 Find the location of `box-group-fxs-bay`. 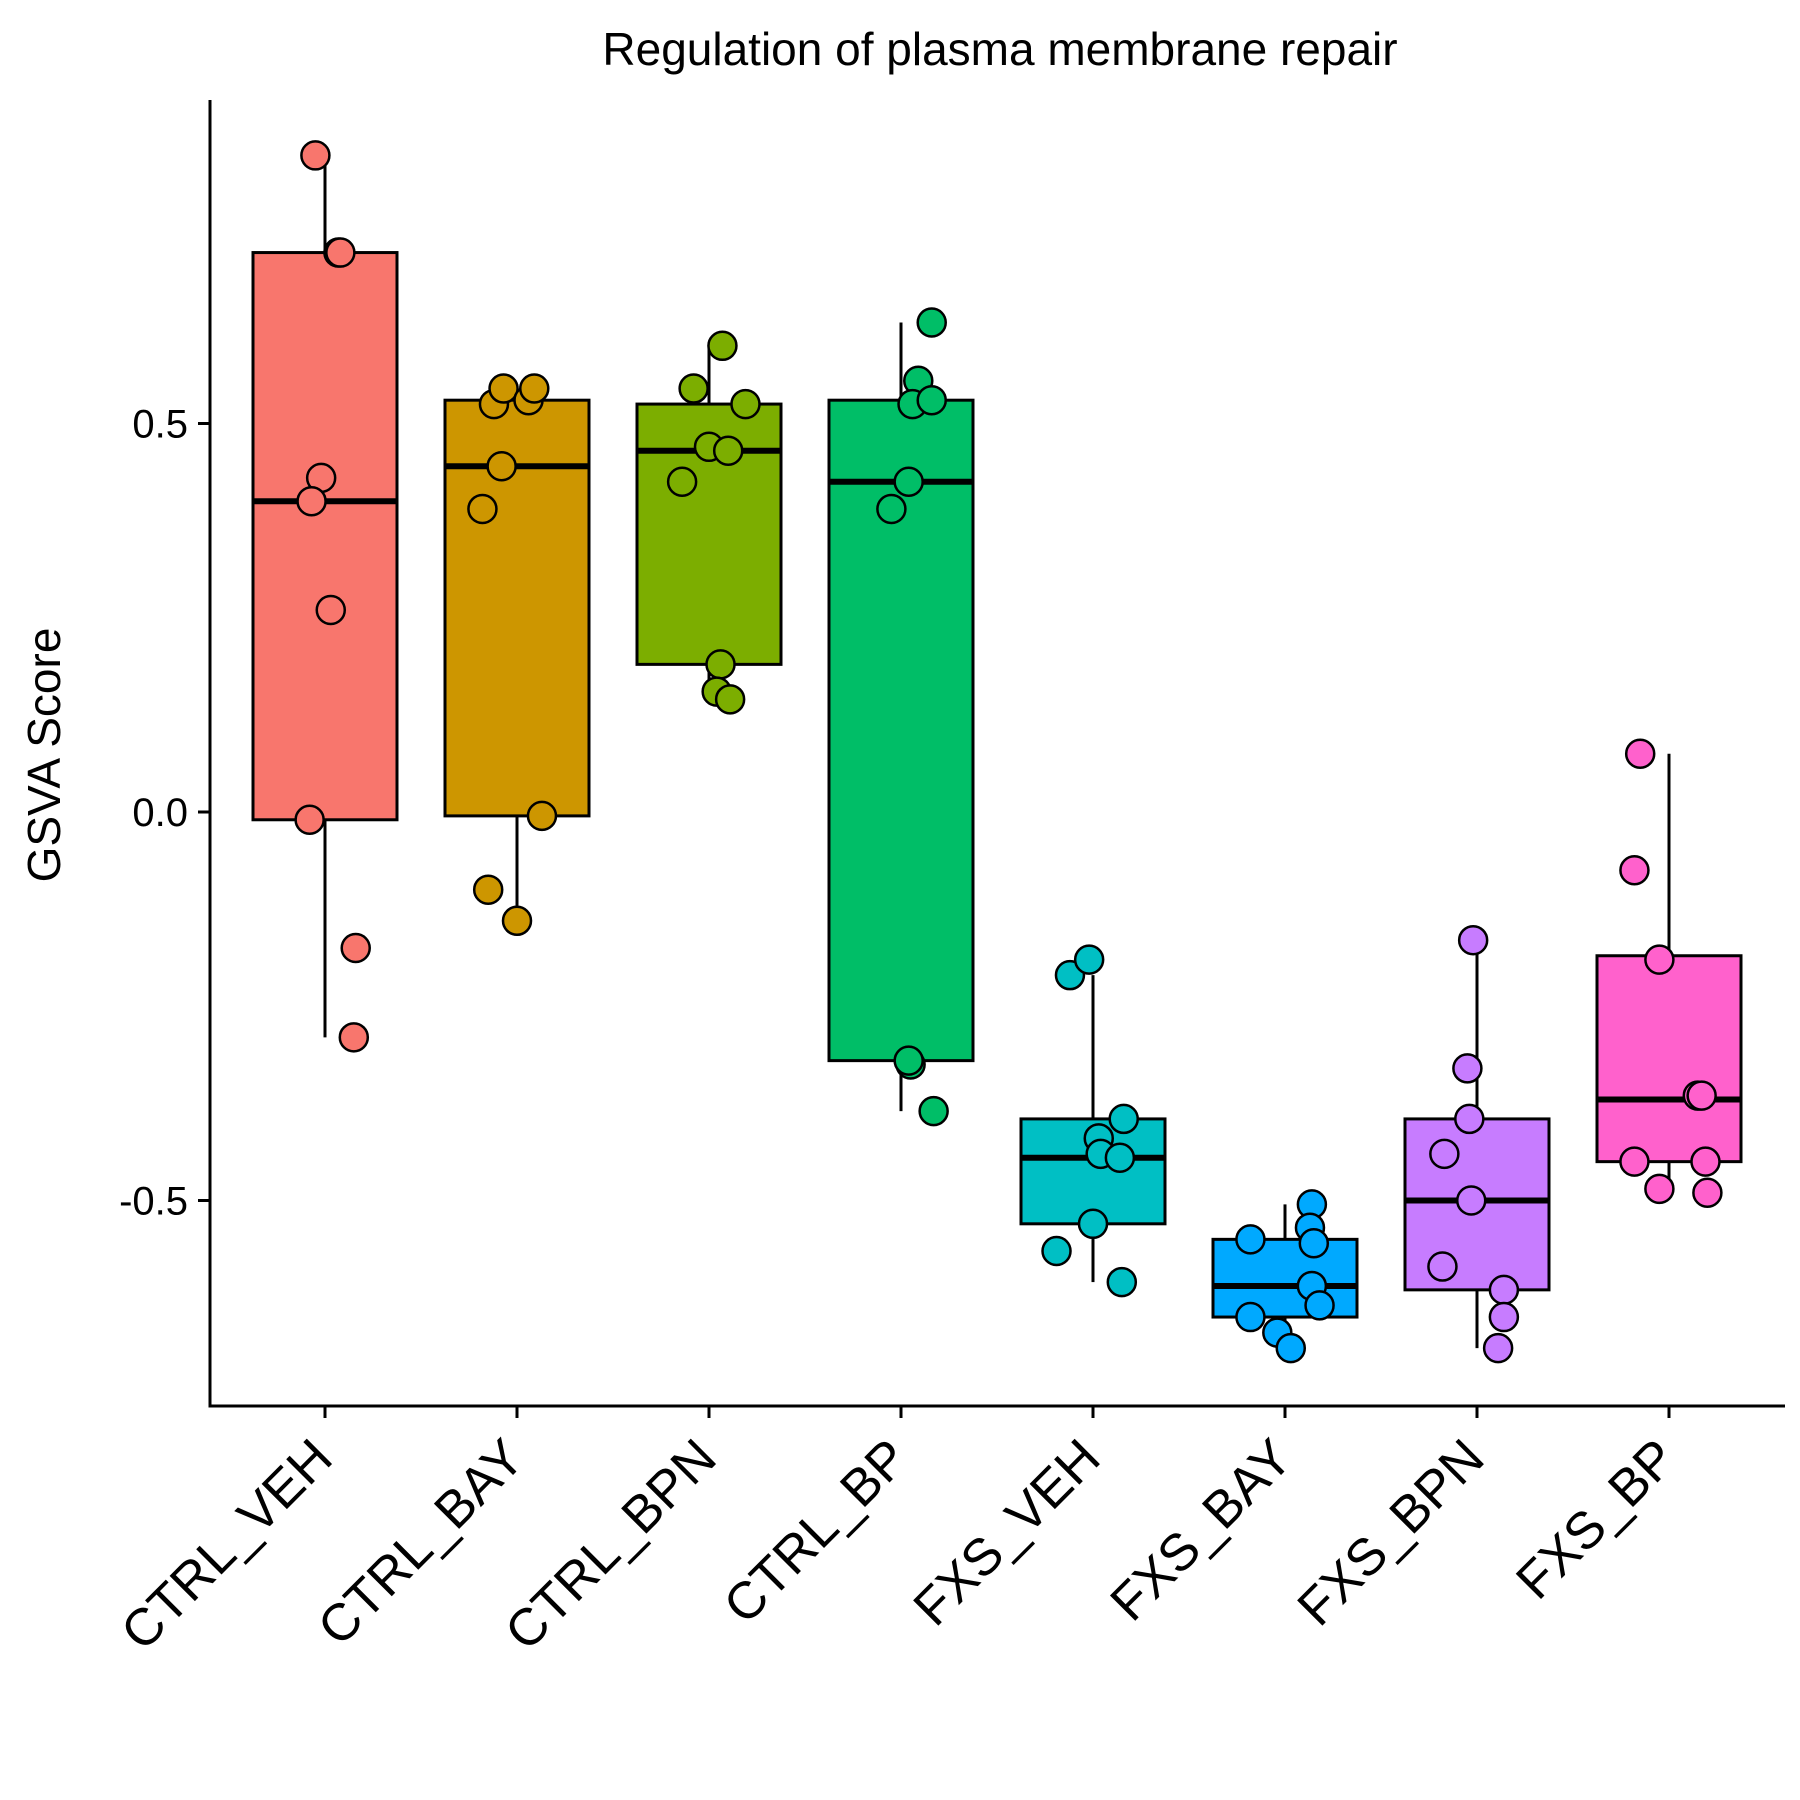

box-group-fxs-bay is located at coordinates (1285, 1276).